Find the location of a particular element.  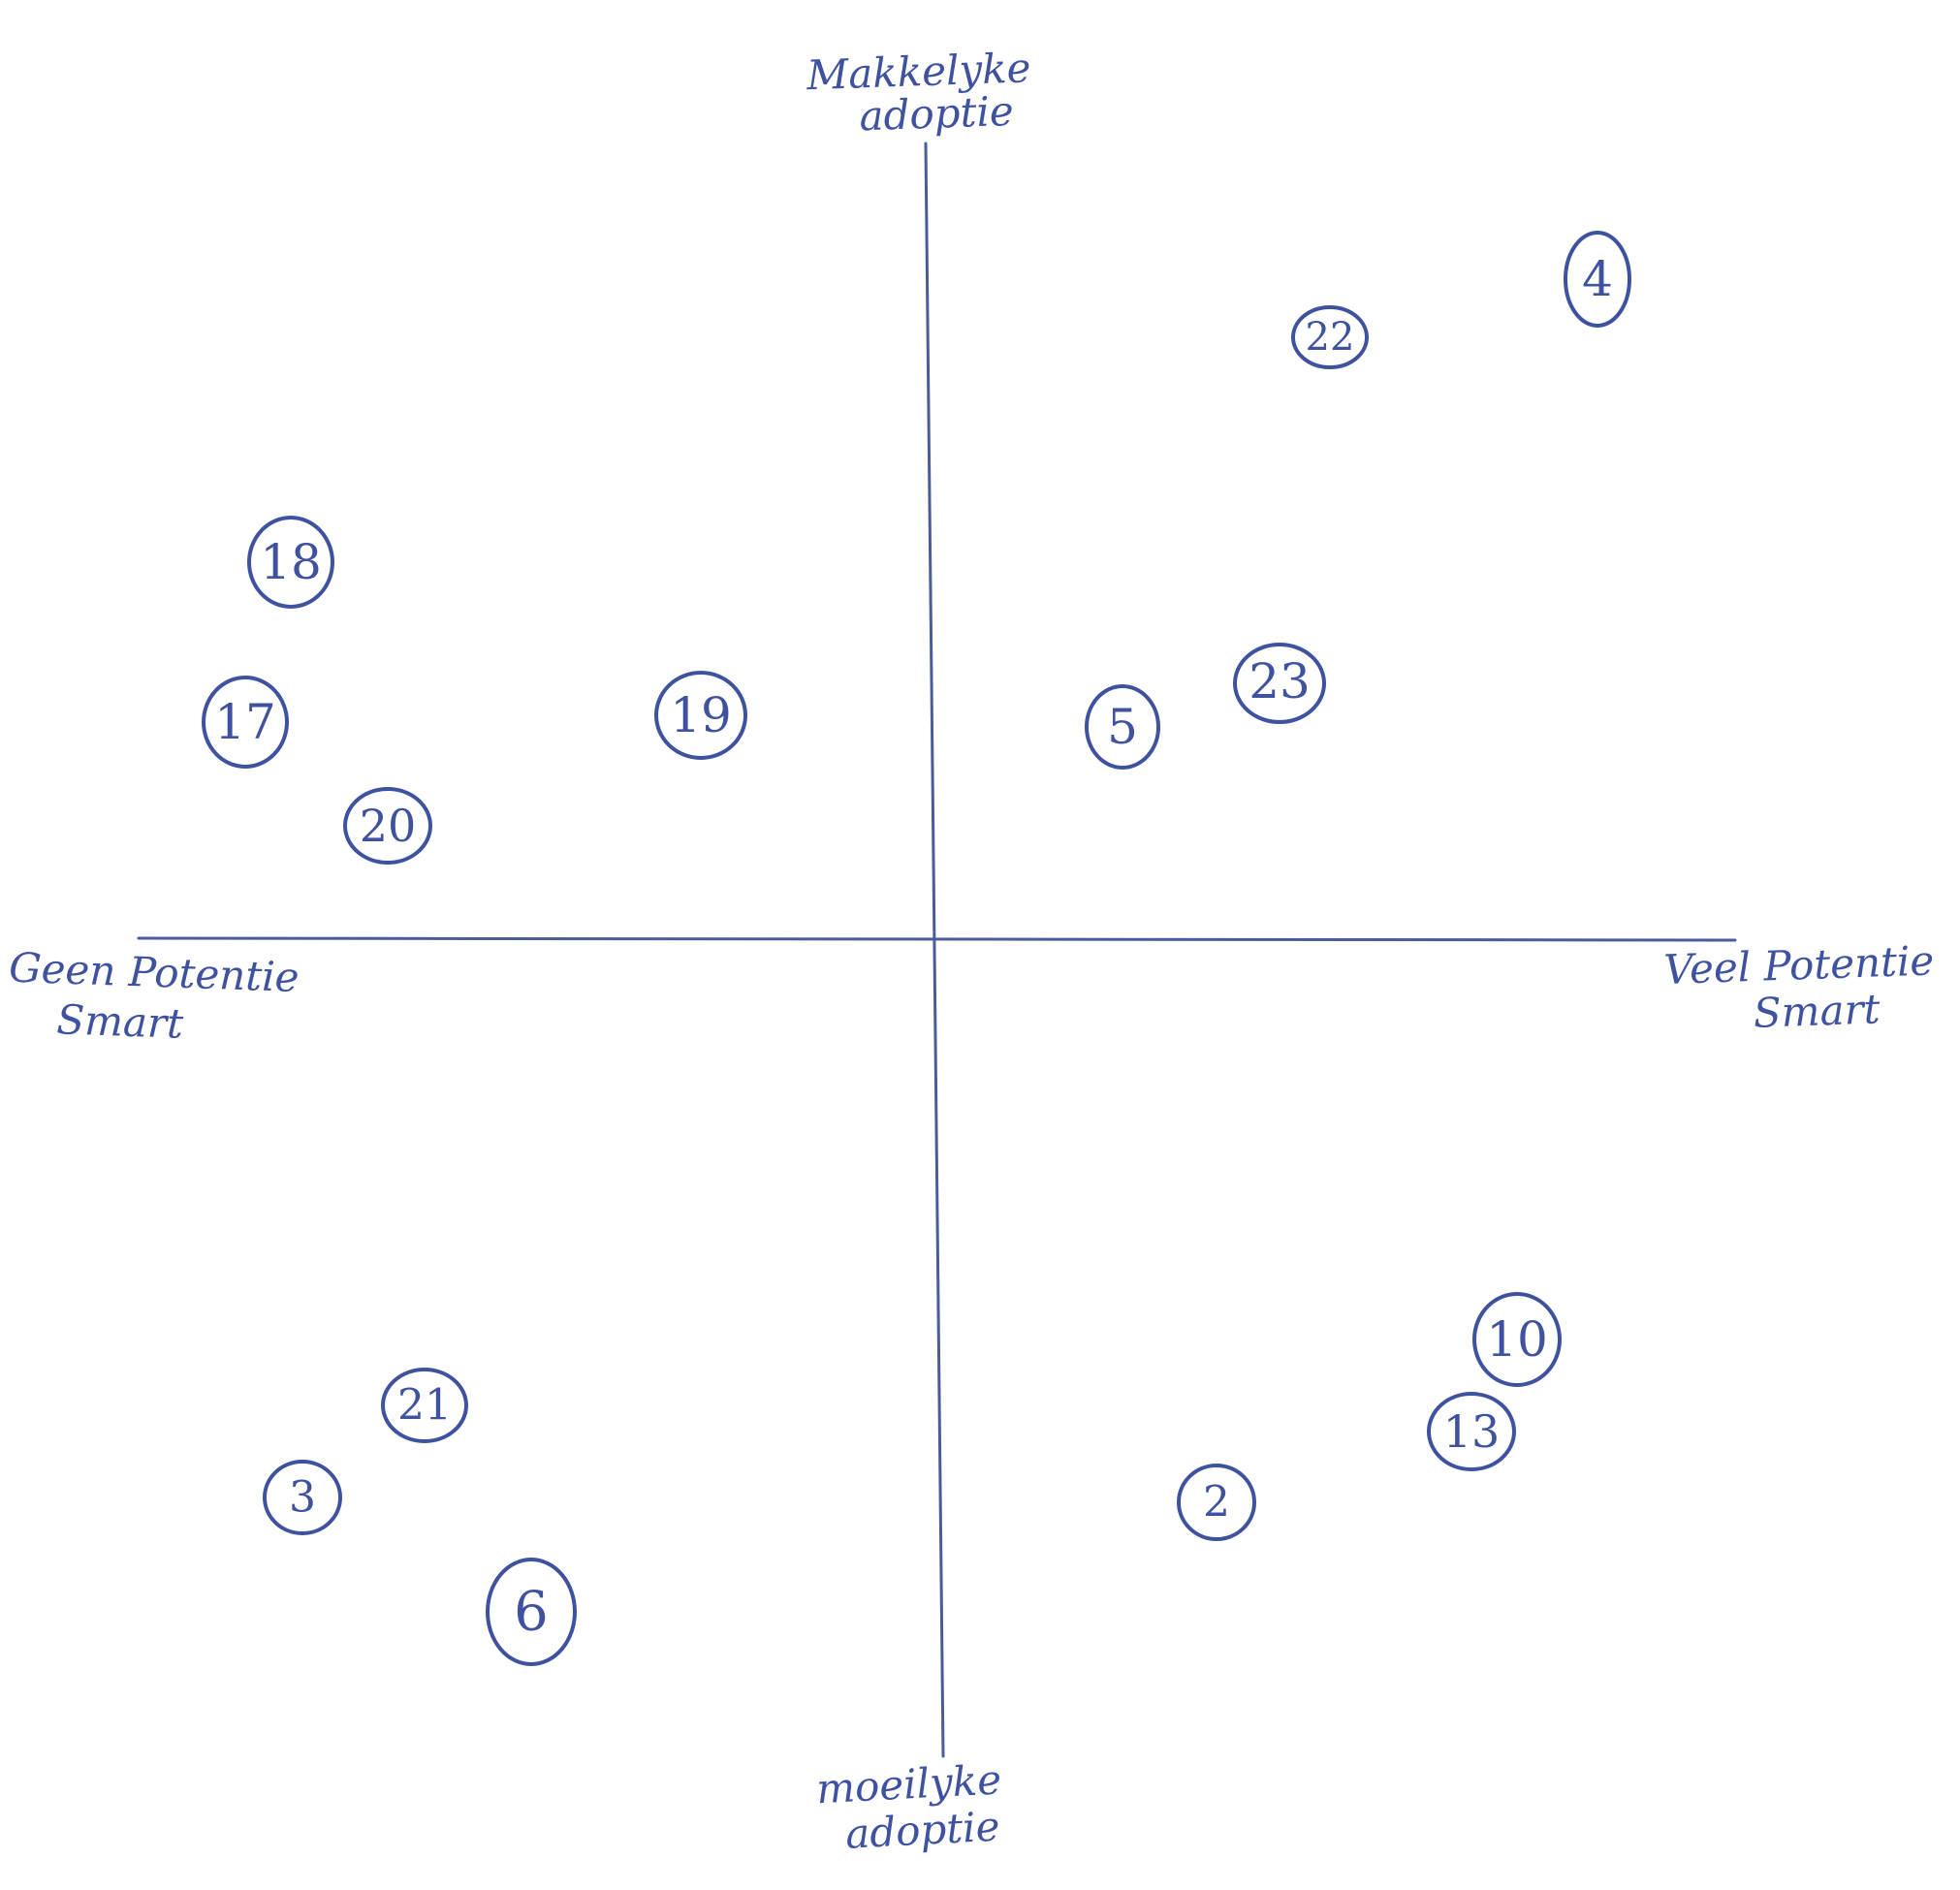

horizontal-axis is located at coordinates (937, 939).